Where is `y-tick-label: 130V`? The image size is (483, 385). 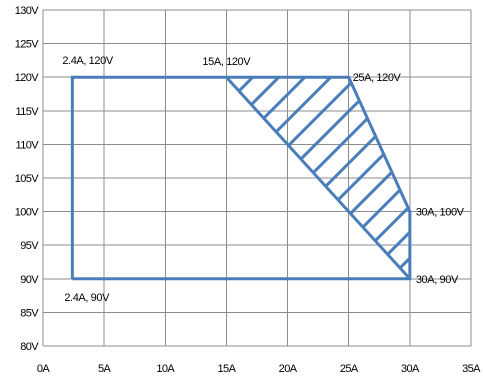 y-tick-label: 130V is located at coordinates (27, 11).